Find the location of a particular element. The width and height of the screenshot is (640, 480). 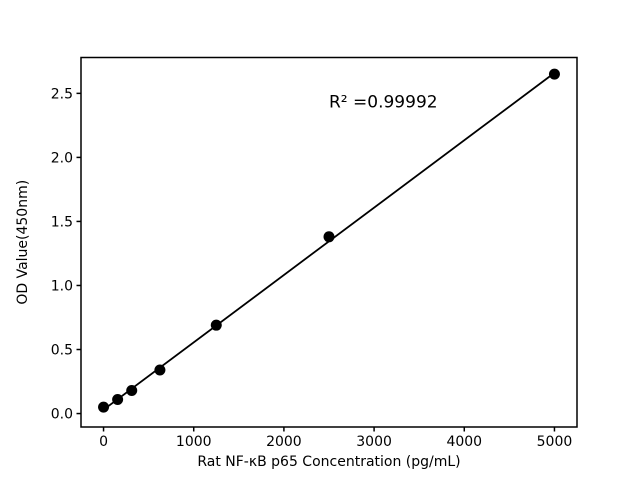

x-tick-label: 0 is located at coordinates (103, 442).